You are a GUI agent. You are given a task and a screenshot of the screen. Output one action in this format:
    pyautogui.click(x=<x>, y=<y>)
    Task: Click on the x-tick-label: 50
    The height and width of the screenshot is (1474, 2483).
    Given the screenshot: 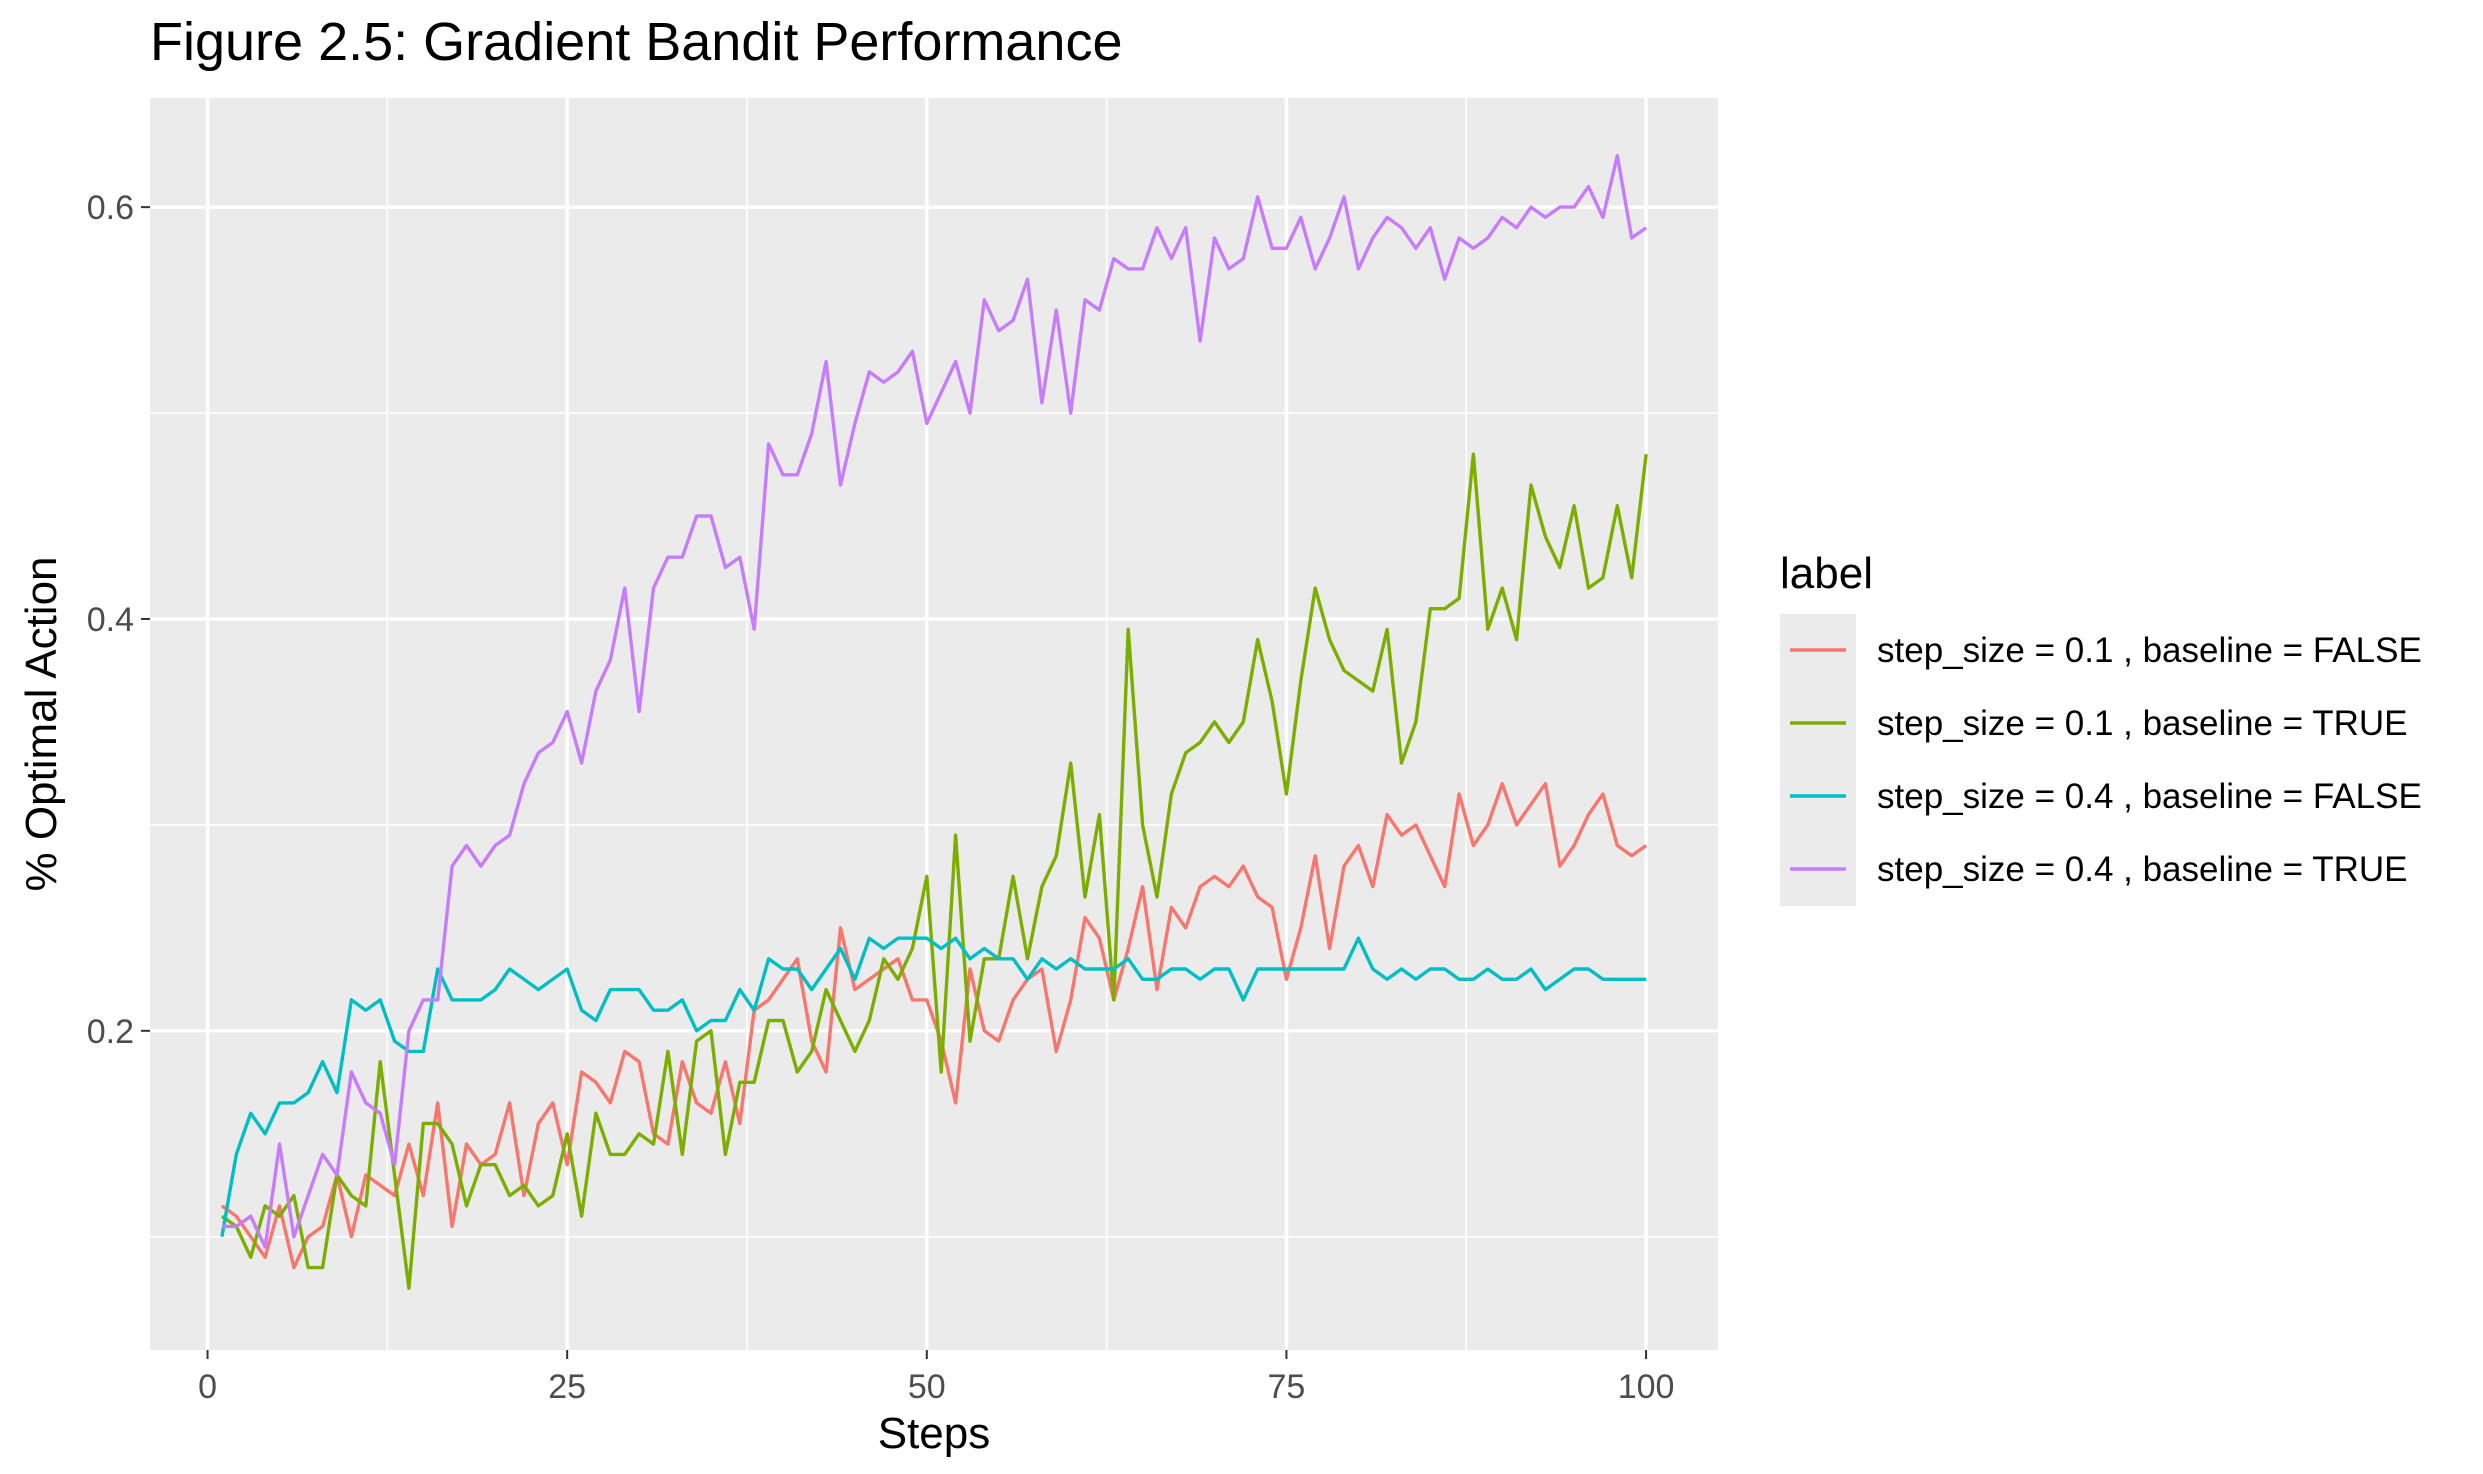 What is the action you would take?
    pyautogui.click(x=927, y=1387)
    